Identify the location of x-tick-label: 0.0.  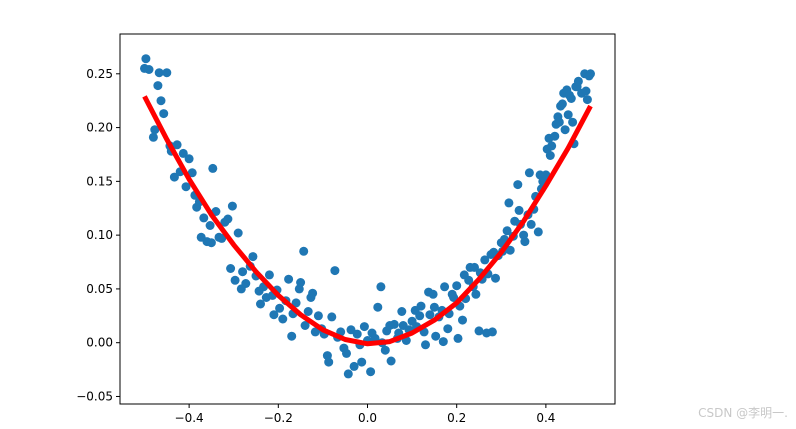
(367, 418).